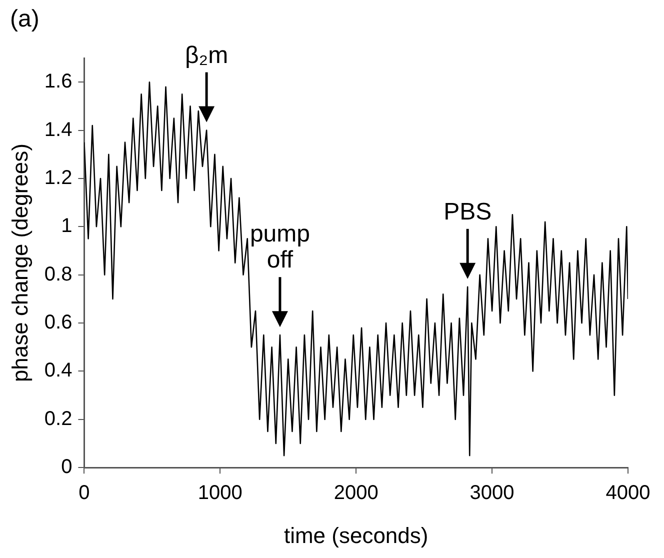 The width and height of the screenshot is (664, 558). What do you see at coordinates (25, 19) in the screenshot?
I see `text: (a)` at bounding box center [25, 19].